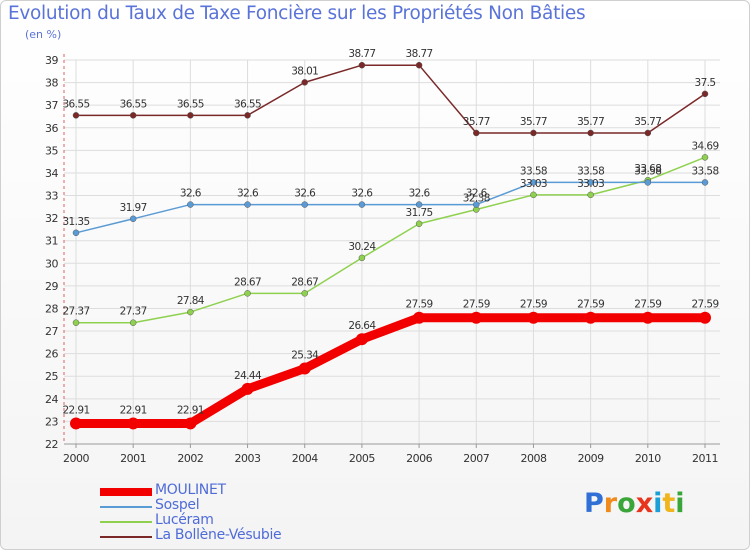 The width and height of the screenshot is (750, 550). I want to click on x-tick-label: 2006, so click(419, 458).